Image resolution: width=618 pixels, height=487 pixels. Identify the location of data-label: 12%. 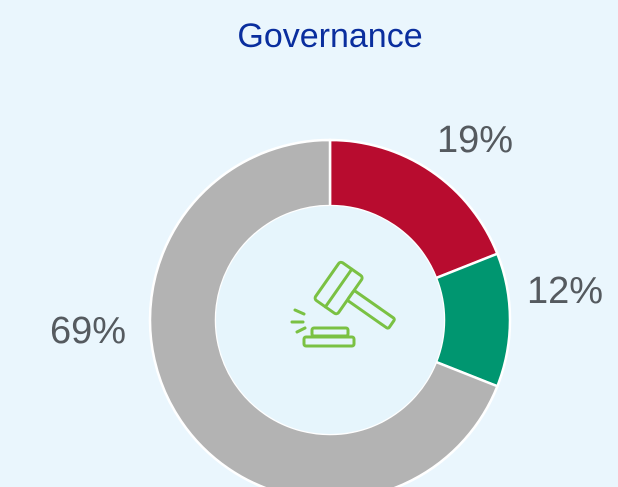
(565, 291).